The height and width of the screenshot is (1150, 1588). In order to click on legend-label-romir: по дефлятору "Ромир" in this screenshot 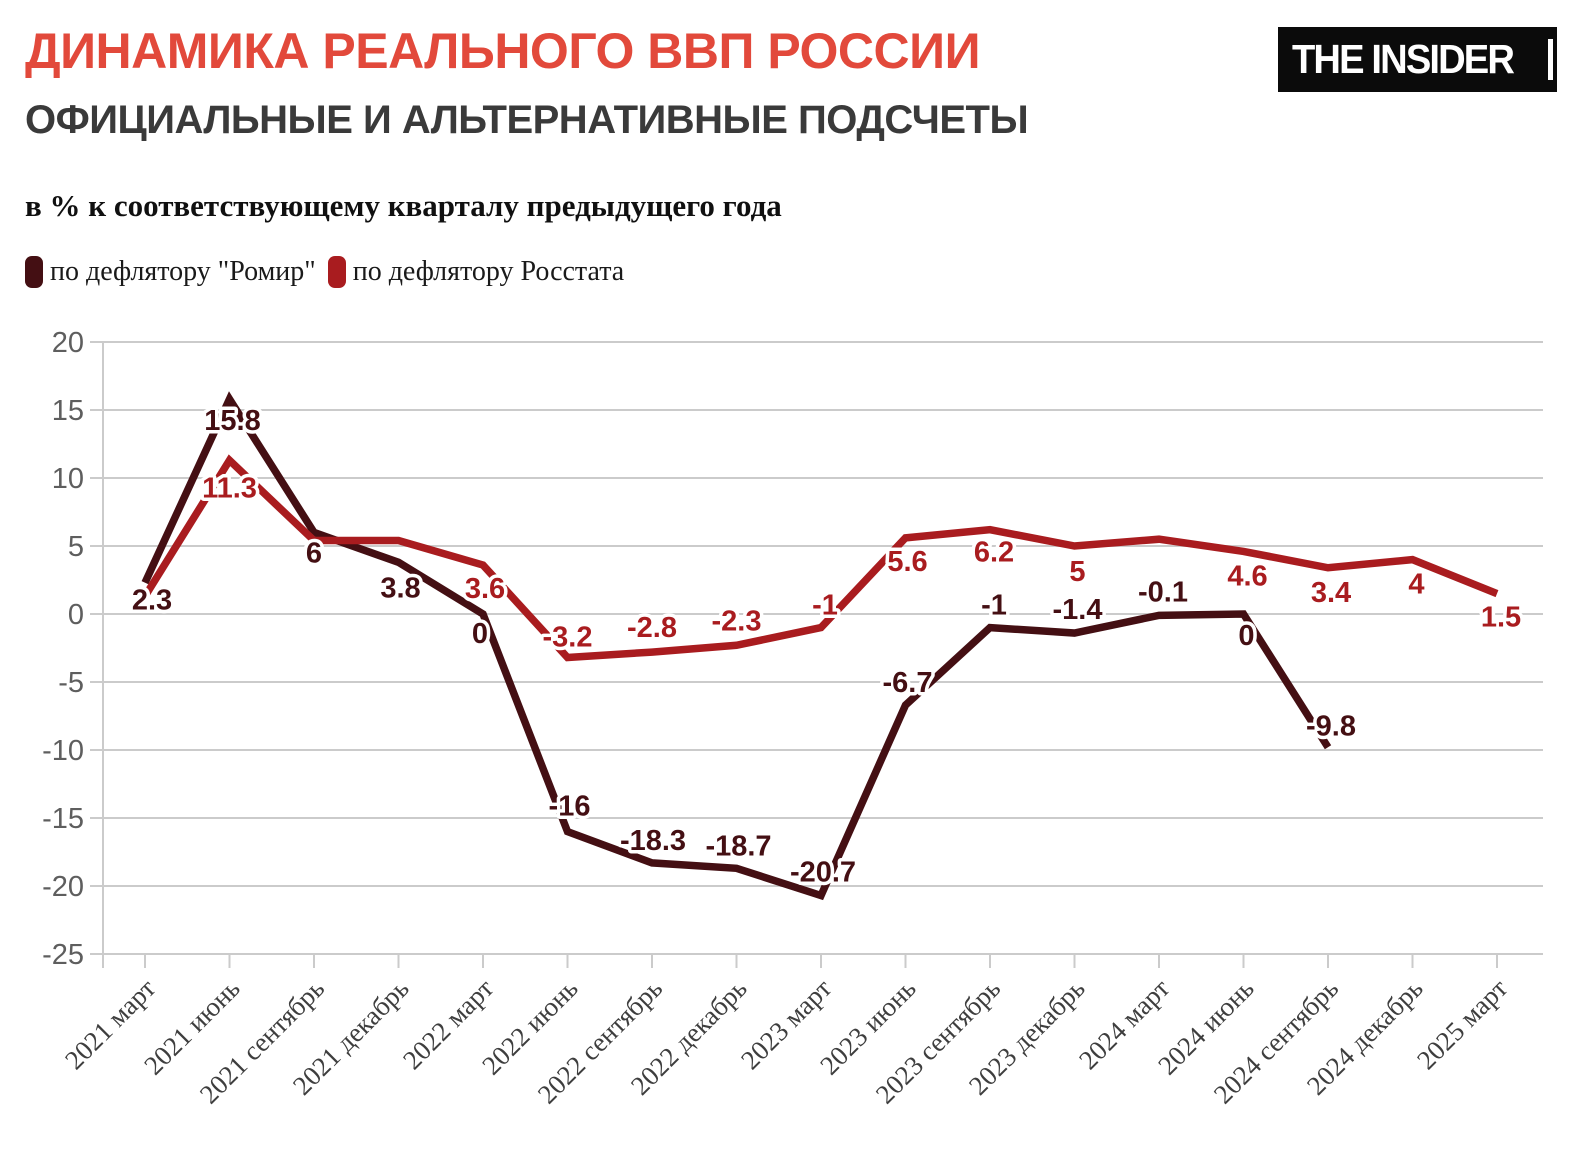, I will do `click(183, 271)`.